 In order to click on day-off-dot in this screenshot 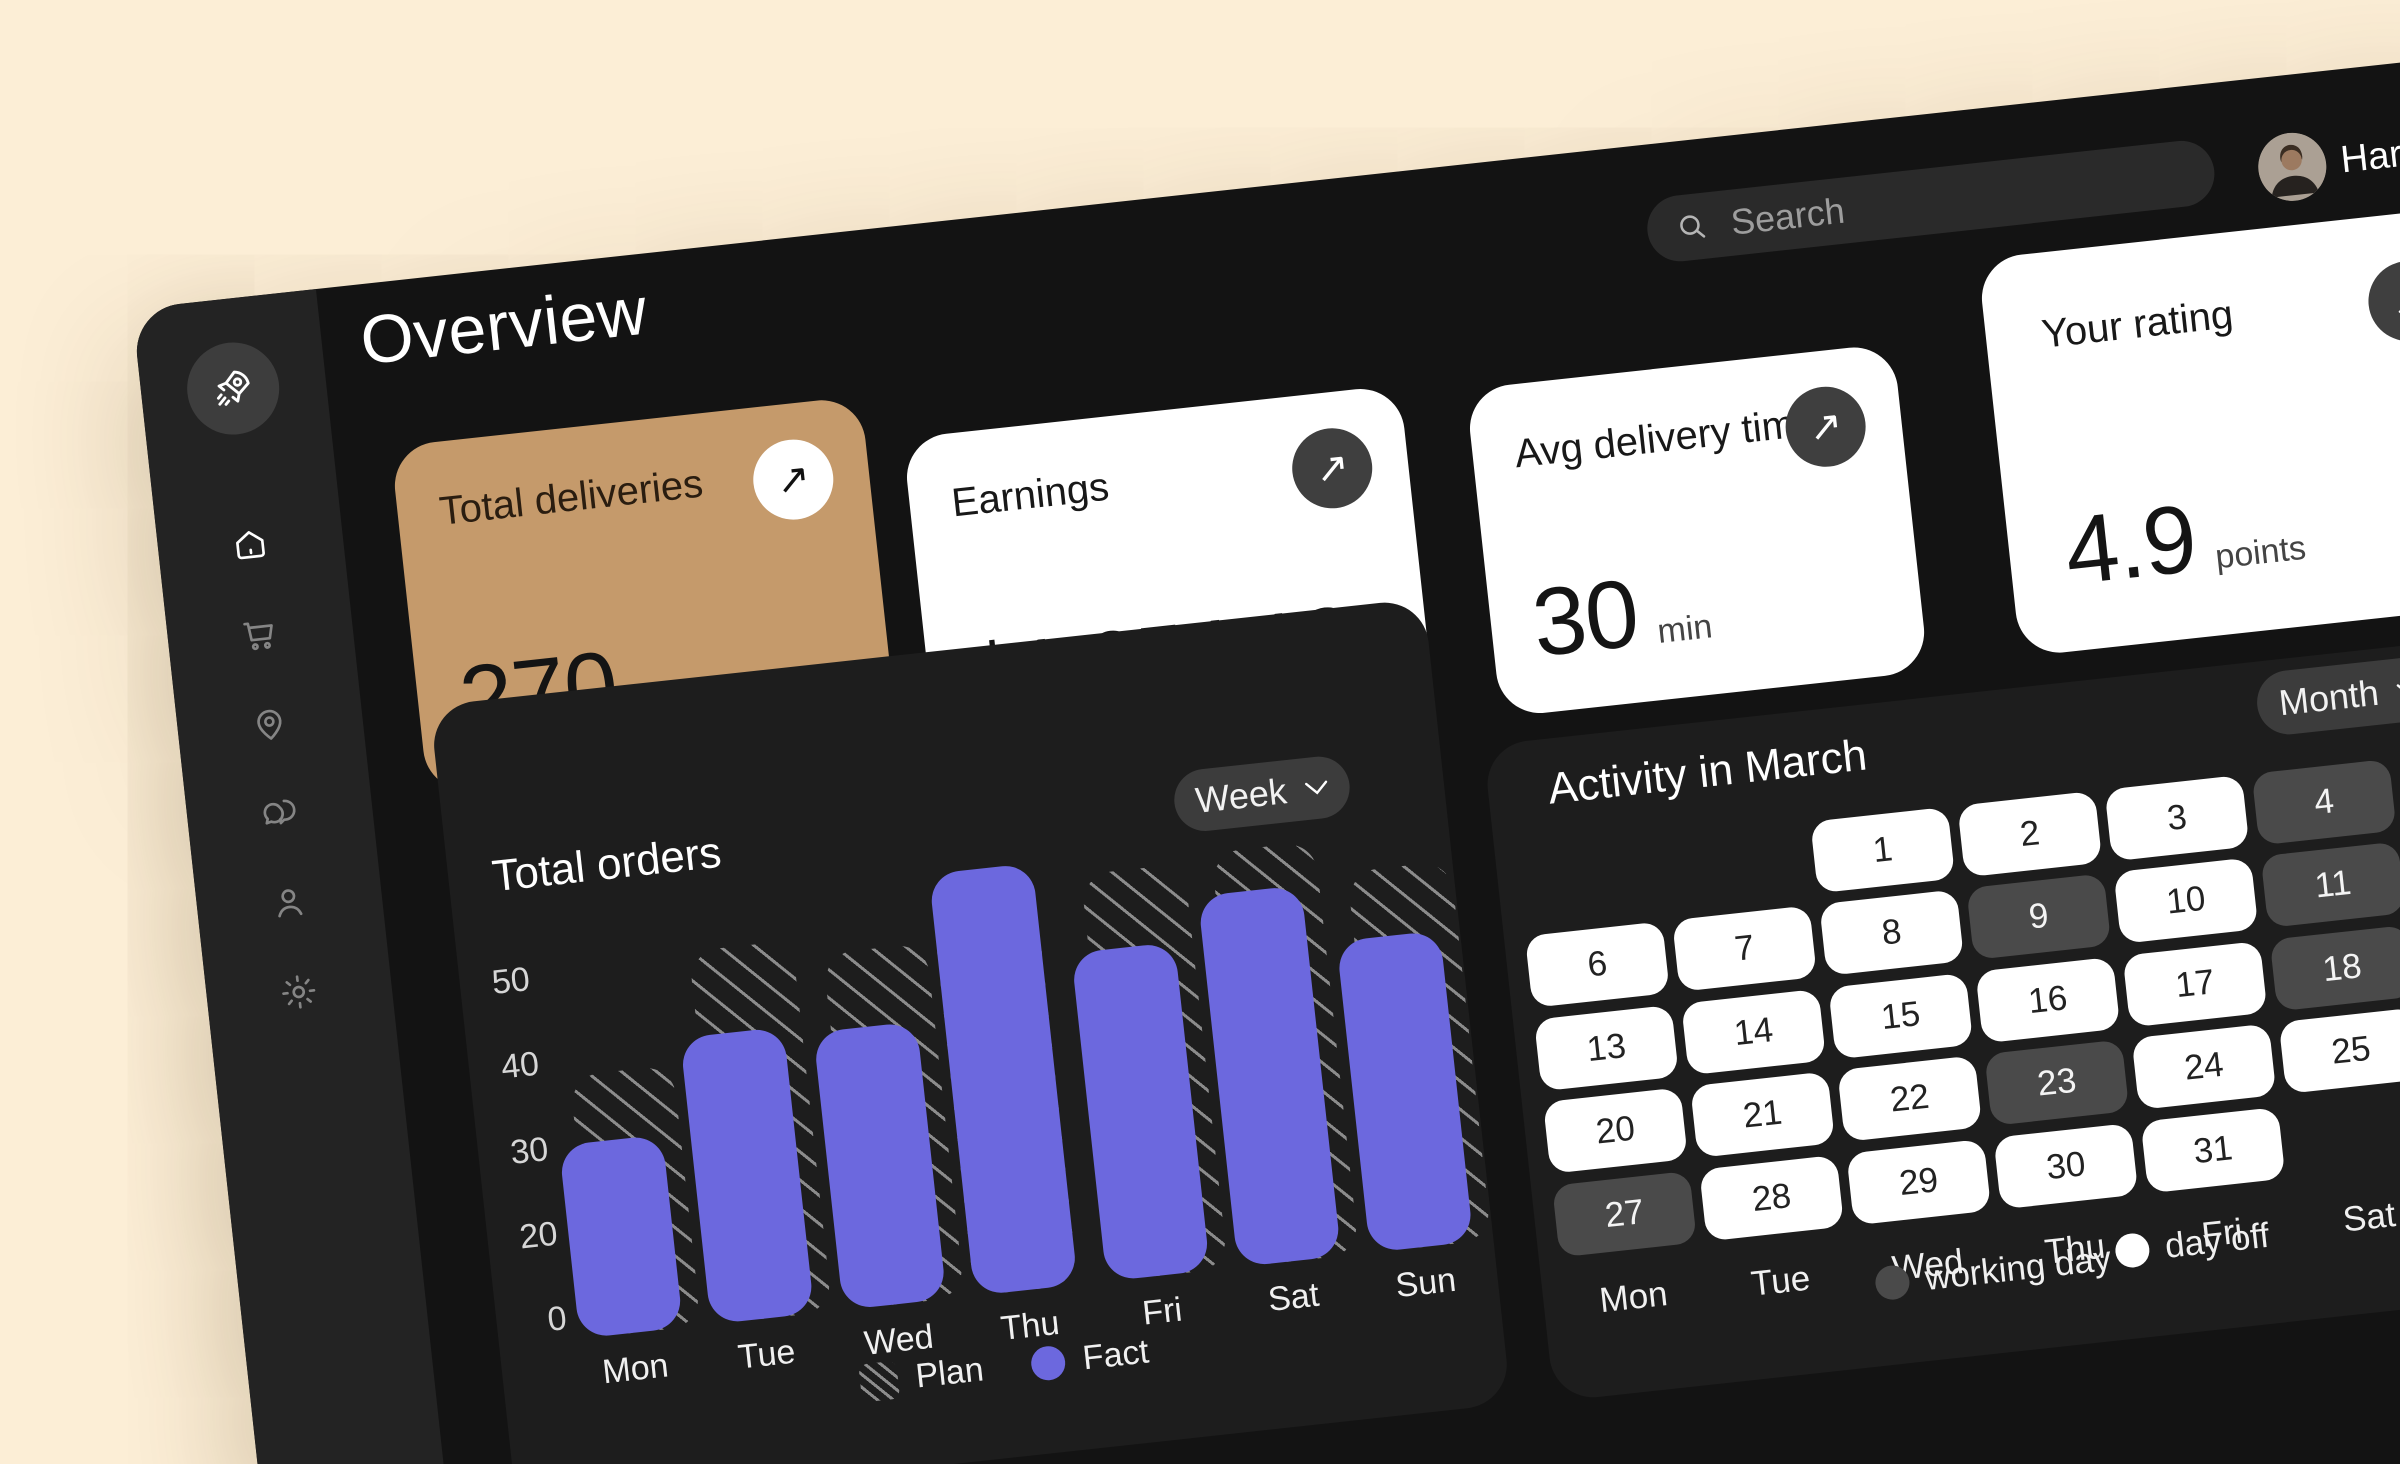, I will do `click(2132, 1250)`.